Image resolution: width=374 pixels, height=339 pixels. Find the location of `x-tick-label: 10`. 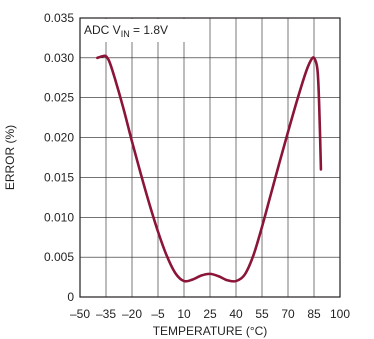

x-tick-label: 10 is located at coordinates (184, 314).